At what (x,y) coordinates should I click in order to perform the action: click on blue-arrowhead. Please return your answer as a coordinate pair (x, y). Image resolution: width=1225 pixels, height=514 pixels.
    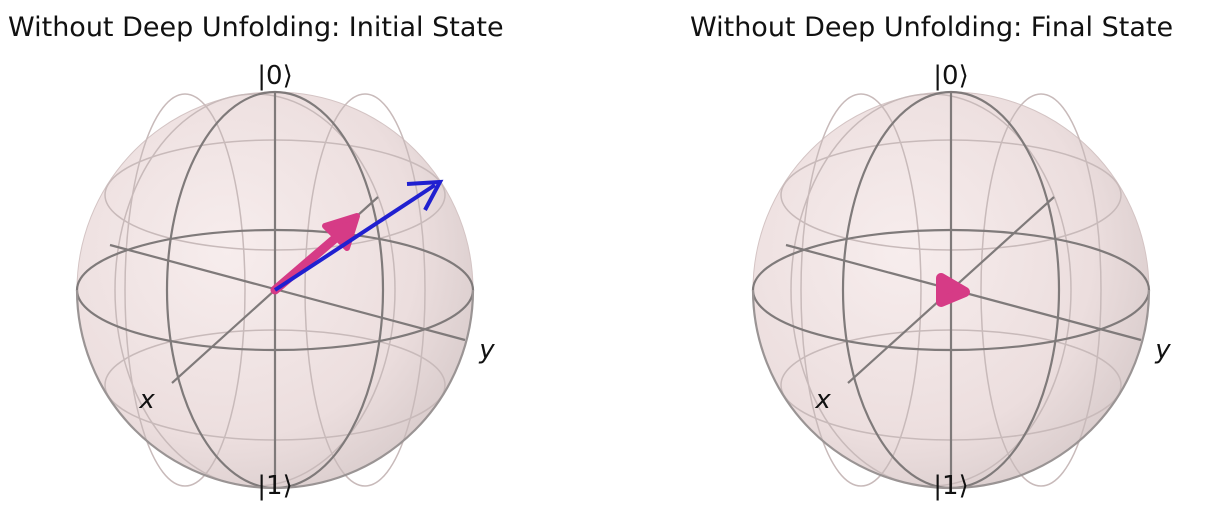
    Looking at the image, I should click on (425, 195).